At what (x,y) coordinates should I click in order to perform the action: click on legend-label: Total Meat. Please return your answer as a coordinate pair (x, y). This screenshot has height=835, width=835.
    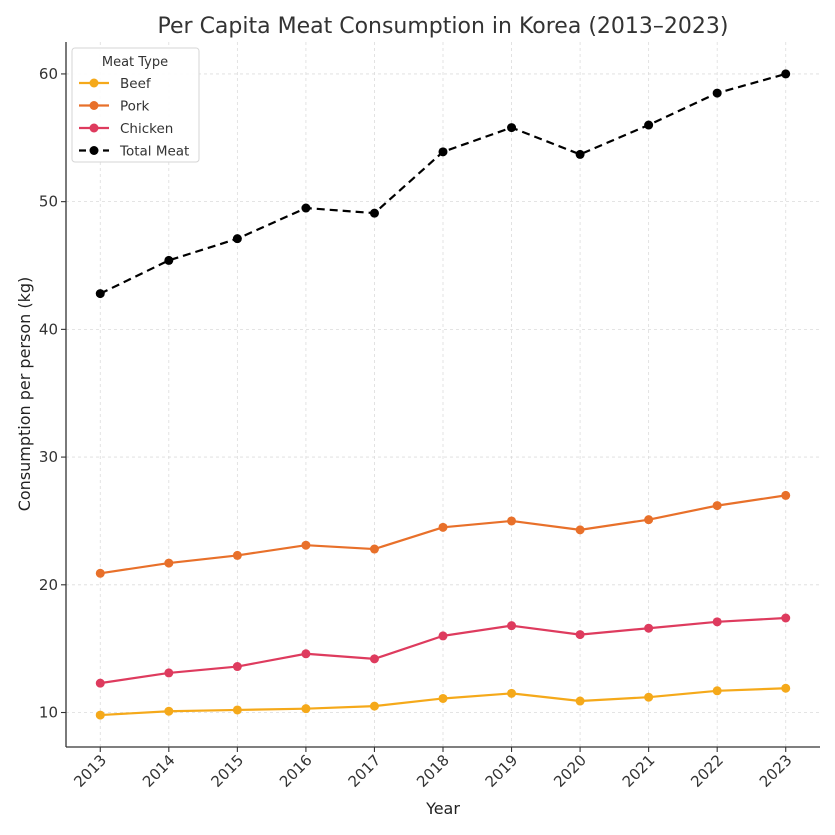
    Looking at the image, I should click on (154, 152).